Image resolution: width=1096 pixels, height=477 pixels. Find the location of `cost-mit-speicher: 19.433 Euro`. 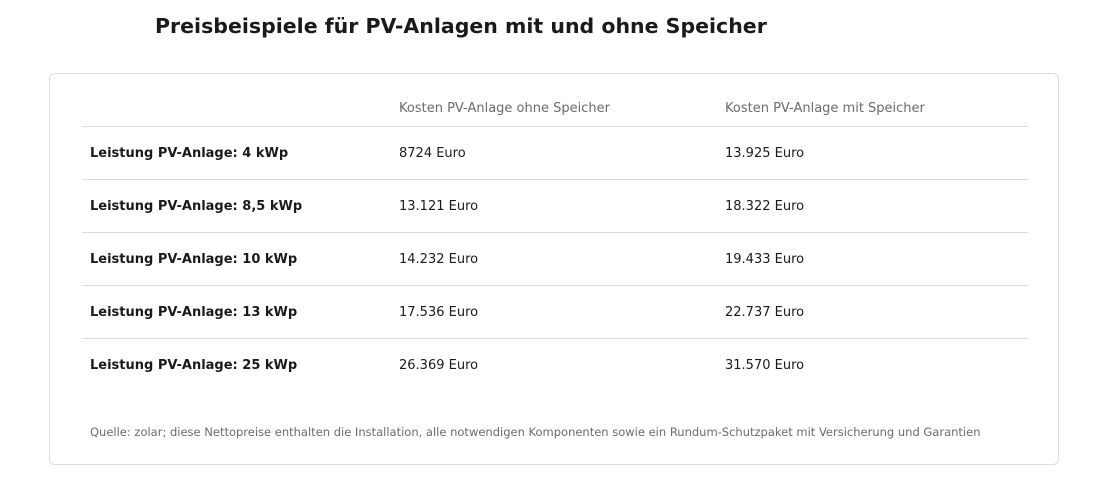

cost-mit-speicher: 19.433 Euro is located at coordinates (872, 259).